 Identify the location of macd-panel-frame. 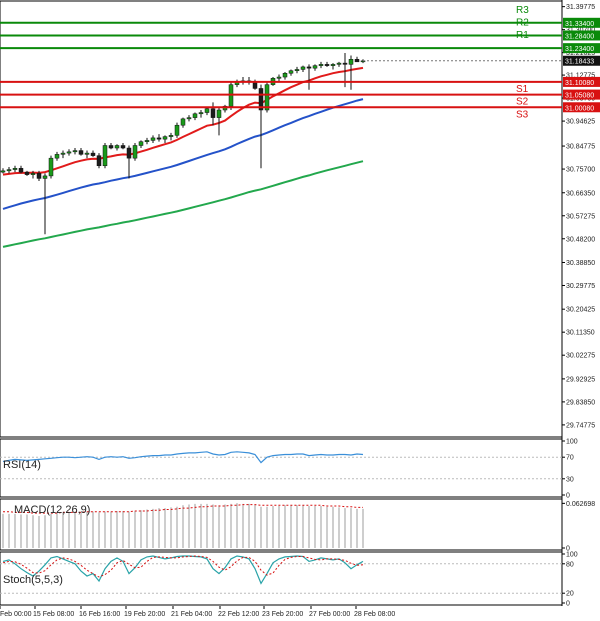
(281, 524).